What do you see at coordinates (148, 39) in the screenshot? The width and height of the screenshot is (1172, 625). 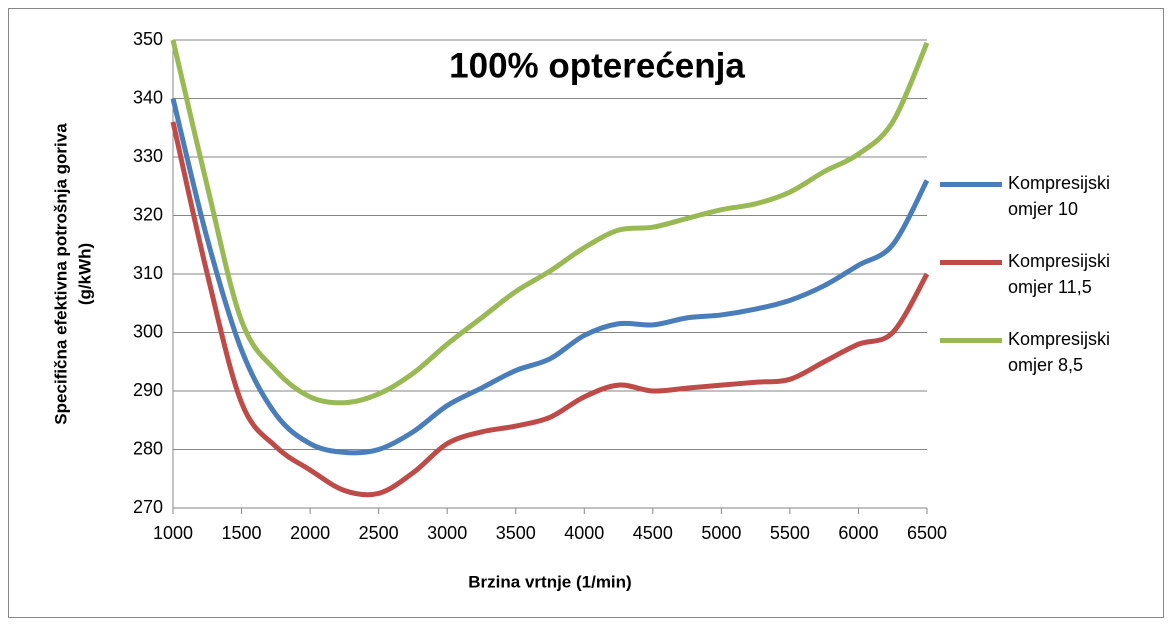 I see `y-tick-label: 350` at bounding box center [148, 39].